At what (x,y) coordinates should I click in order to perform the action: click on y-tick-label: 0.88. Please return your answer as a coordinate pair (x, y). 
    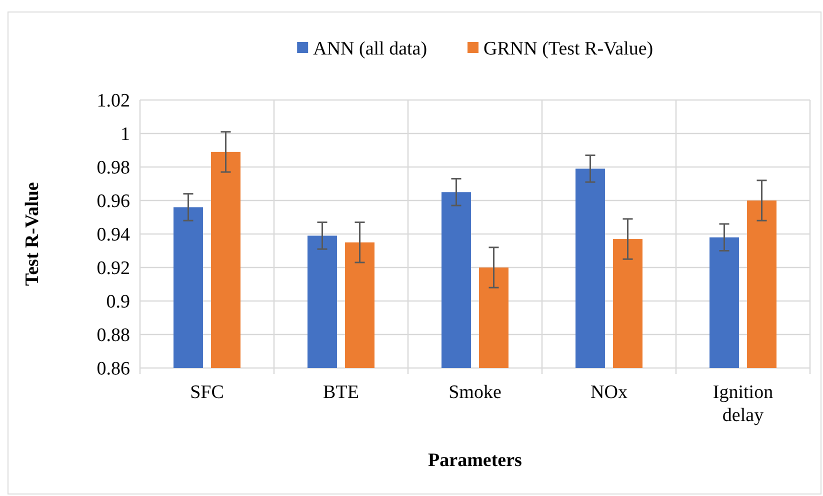
    Looking at the image, I should click on (113, 335).